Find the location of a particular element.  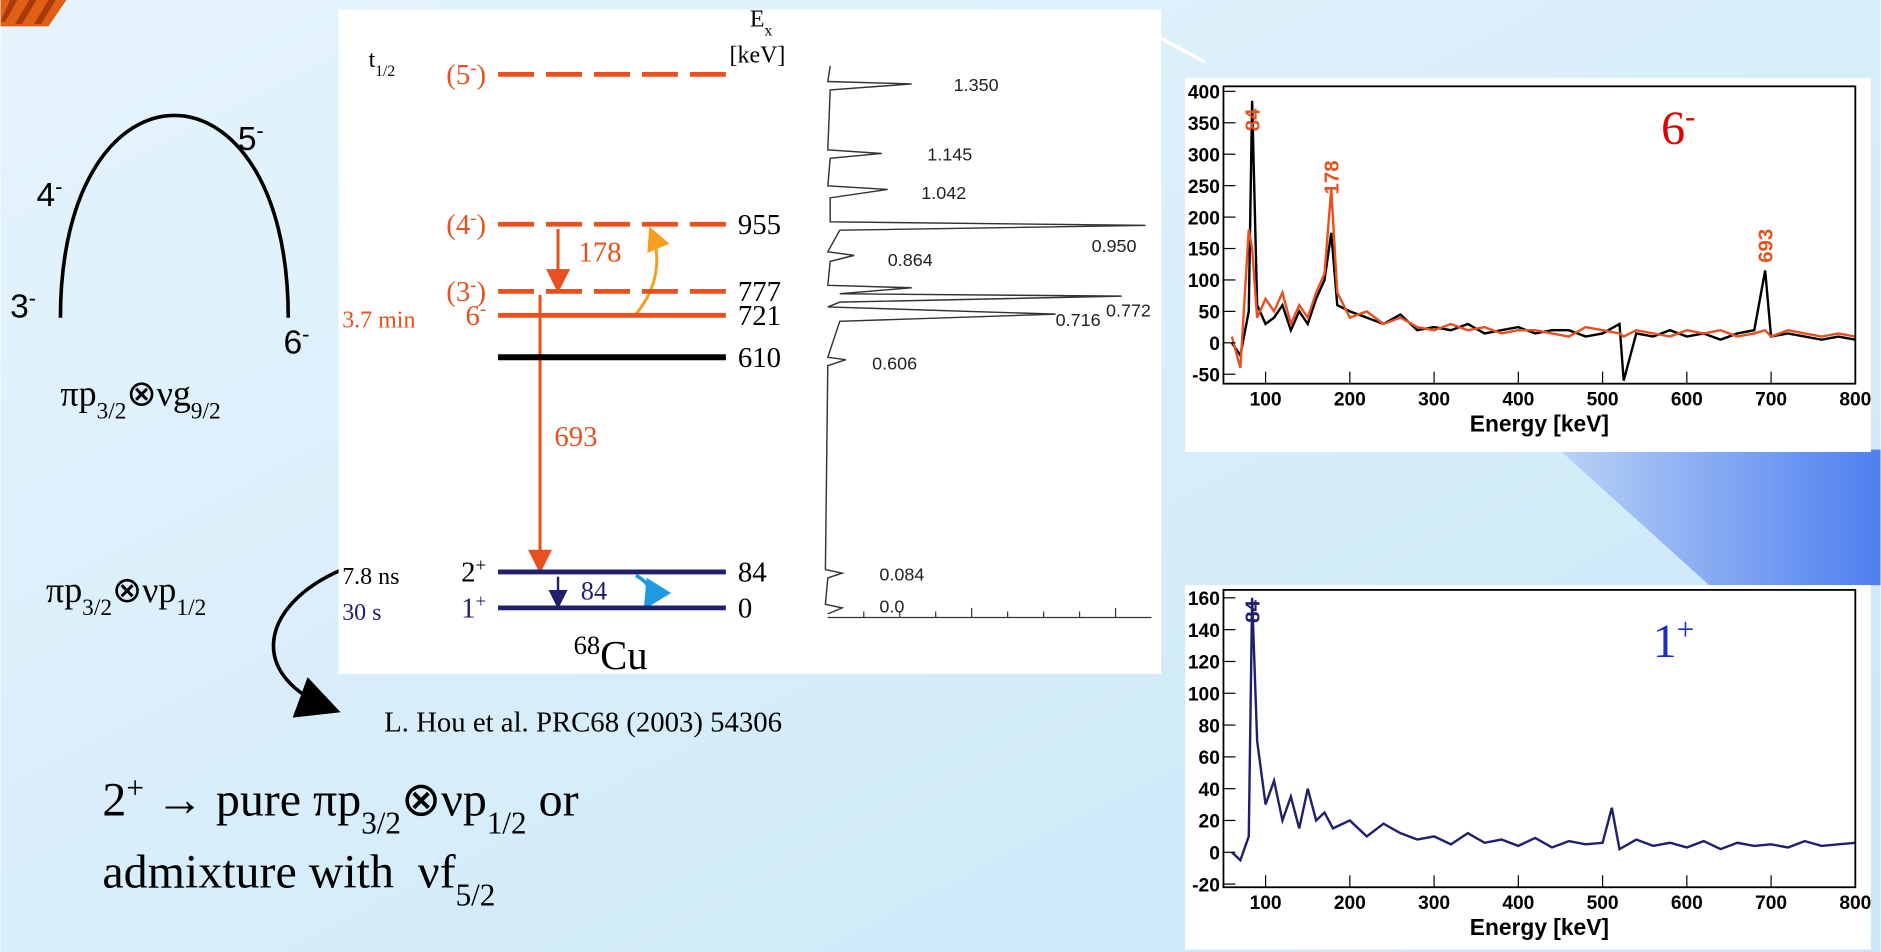

level-spin: (4-) is located at coordinates (466, 223).